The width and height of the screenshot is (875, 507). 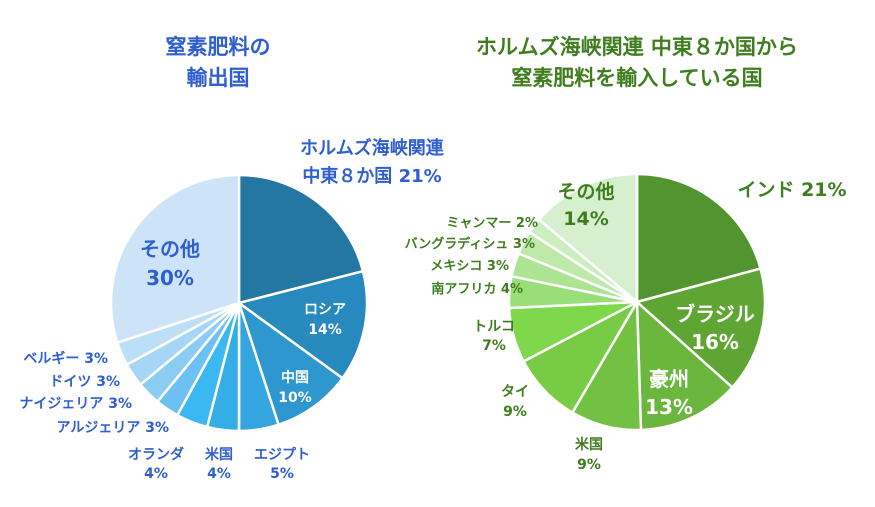 I want to click on label-other-right-line2: 14%, so click(x=585, y=219).